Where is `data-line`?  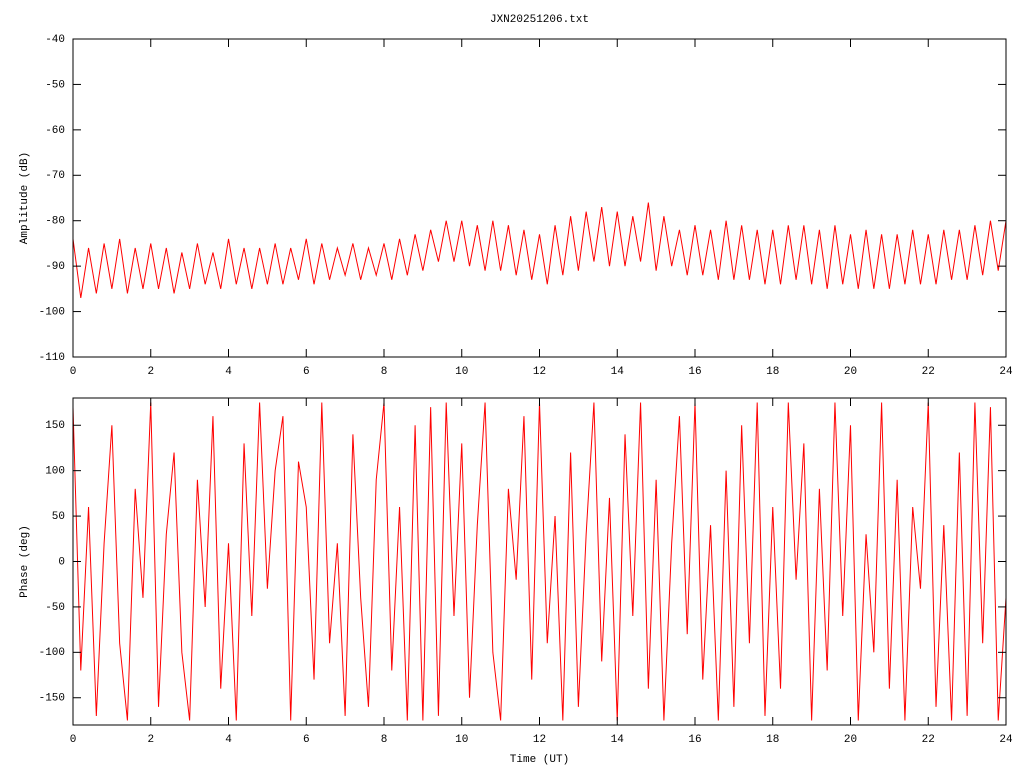
data-line is located at coordinates (539, 250).